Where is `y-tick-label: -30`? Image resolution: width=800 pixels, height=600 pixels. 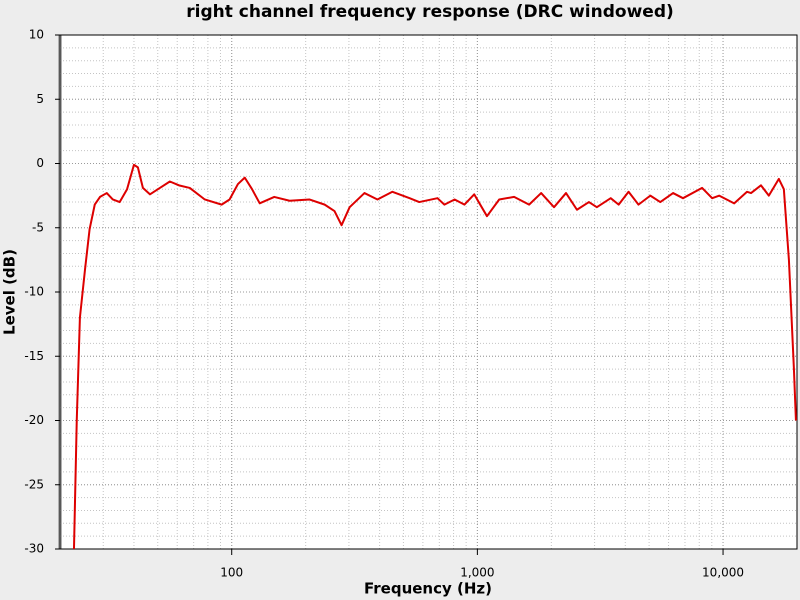
y-tick-label: -30 is located at coordinates (34, 549).